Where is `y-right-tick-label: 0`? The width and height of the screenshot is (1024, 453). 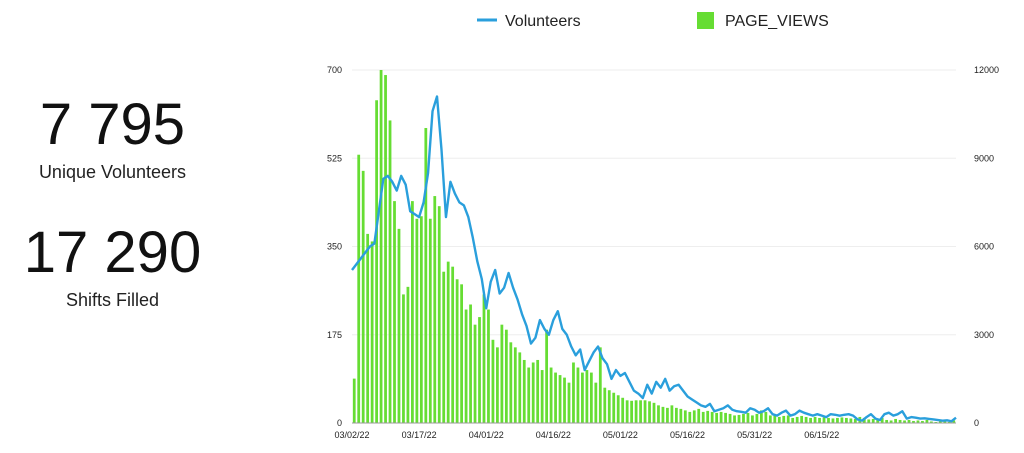 y-right-tick-label: 0 is located at coordinates (976, 423).